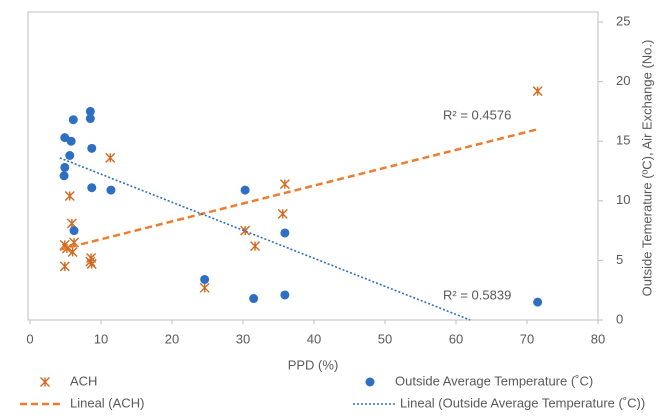  Describe the element at coordinates (29, 338) in the screenshot. I see `x-tick-label: 0` at that location.